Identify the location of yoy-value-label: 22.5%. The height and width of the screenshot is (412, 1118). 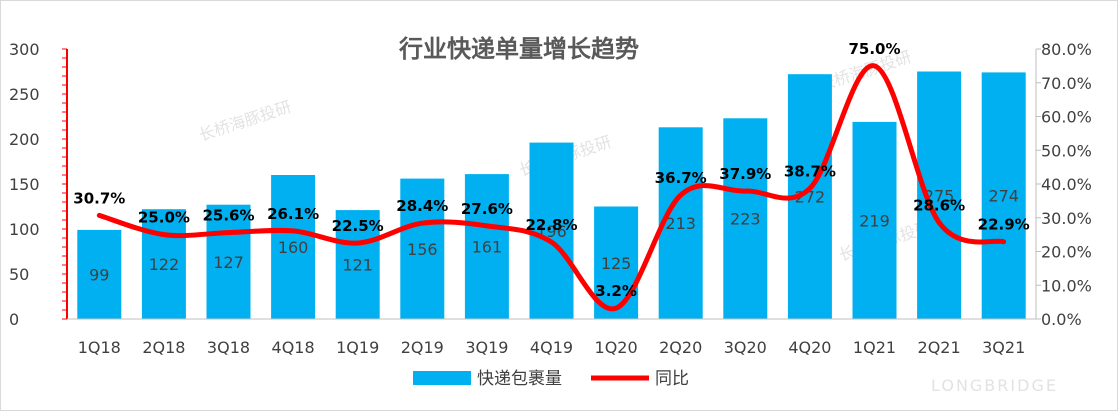
(358, 226).